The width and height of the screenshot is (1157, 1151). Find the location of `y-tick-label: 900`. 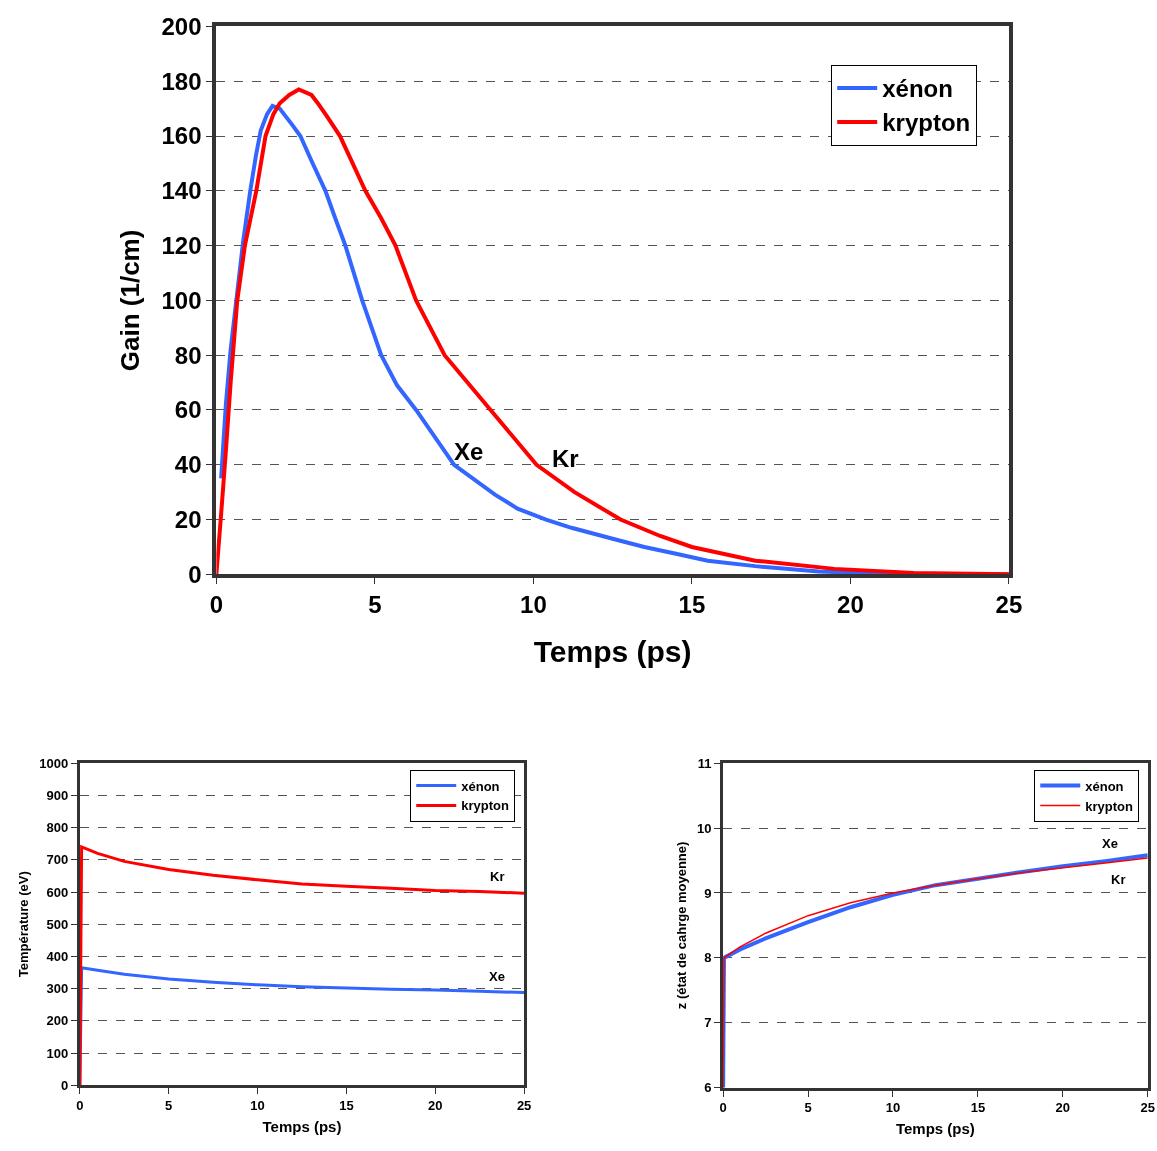

y-tick-label: 900 is located at coordinates (57, 795).